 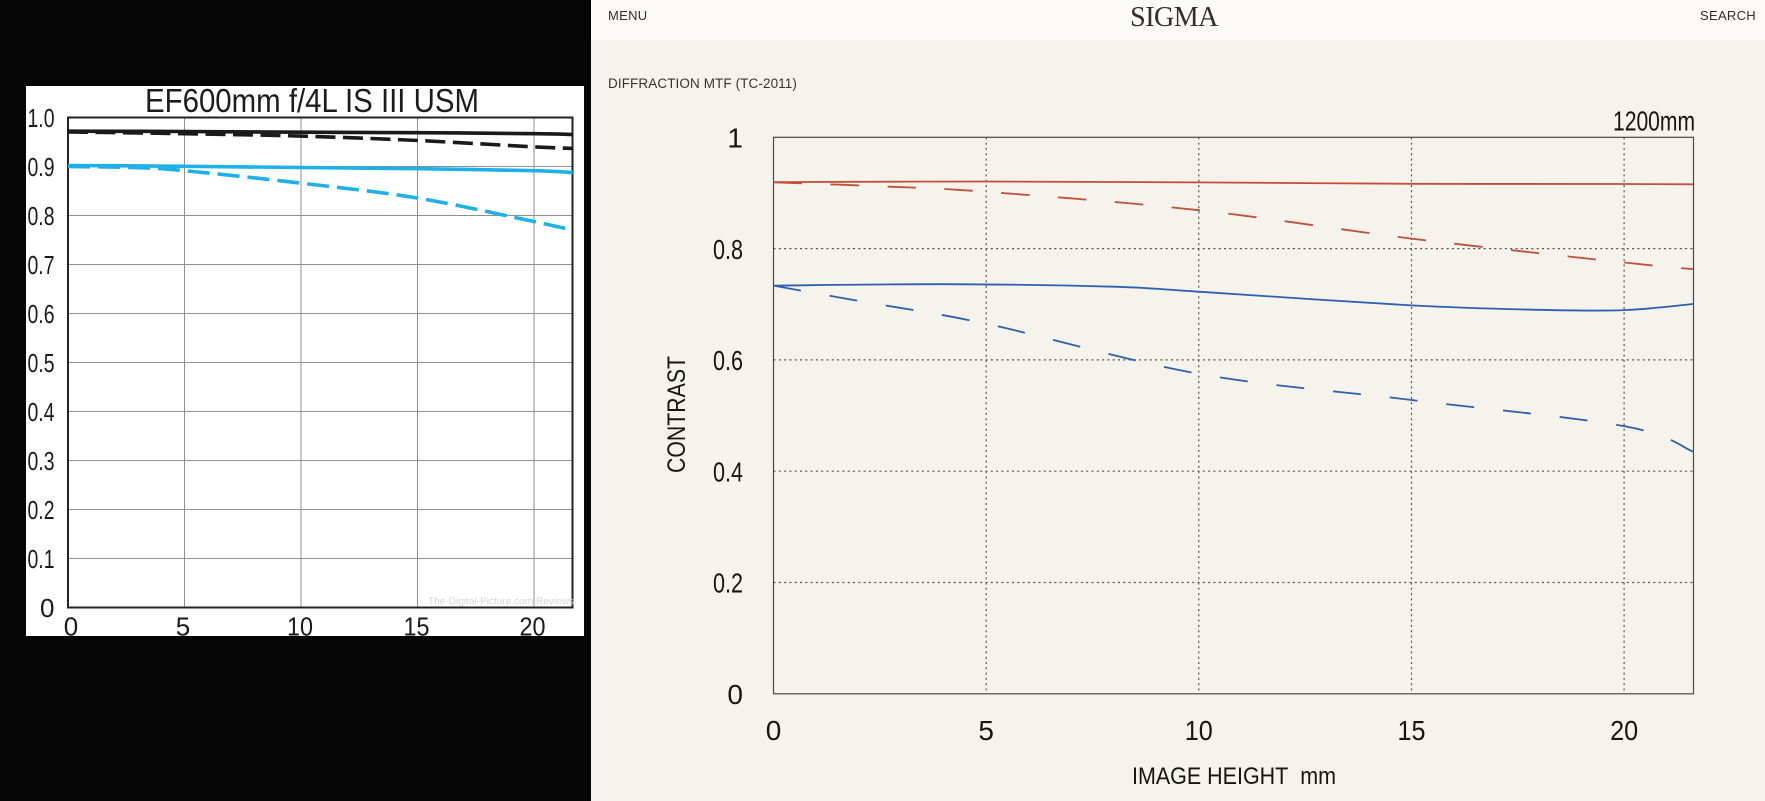 What do you see at coordinates (677, 414) in the screenshot?
I see `svg-text: CONTRAST` at bounding box center [677, 414].